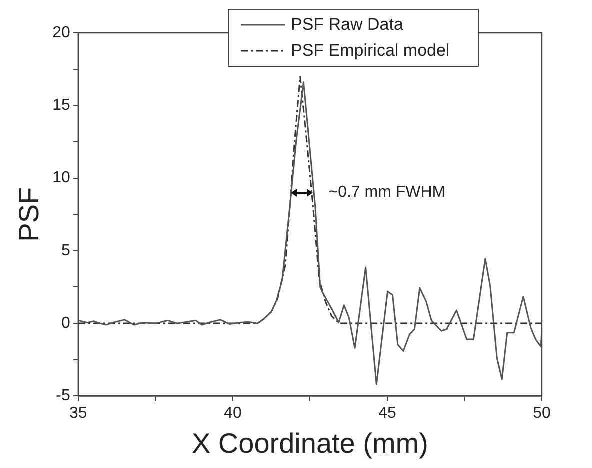 The image size is (592, 468). Describe the element at coordinates (370, 50) in the screenshot. I see `legend-label: PSF Empirical model` at that location.